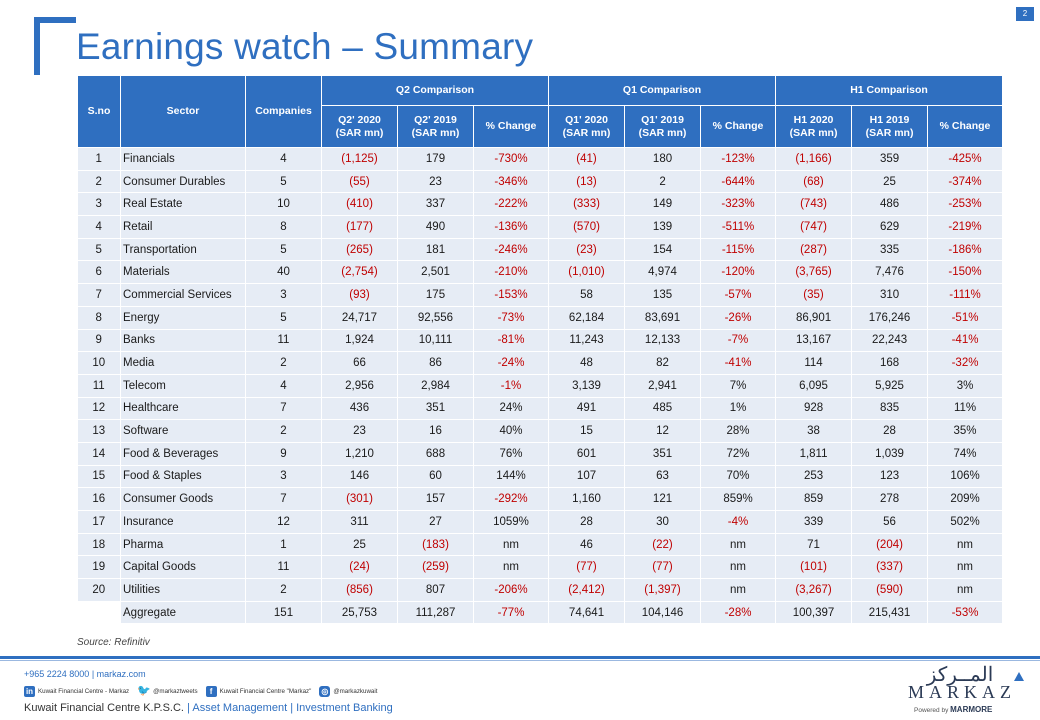 The height and width of the screenshot is (720, 1040). What do you see at coordinates (961, 692) in the screenshot?
I see `logo-name: MARKAZ` at bounding box center [961, 692].